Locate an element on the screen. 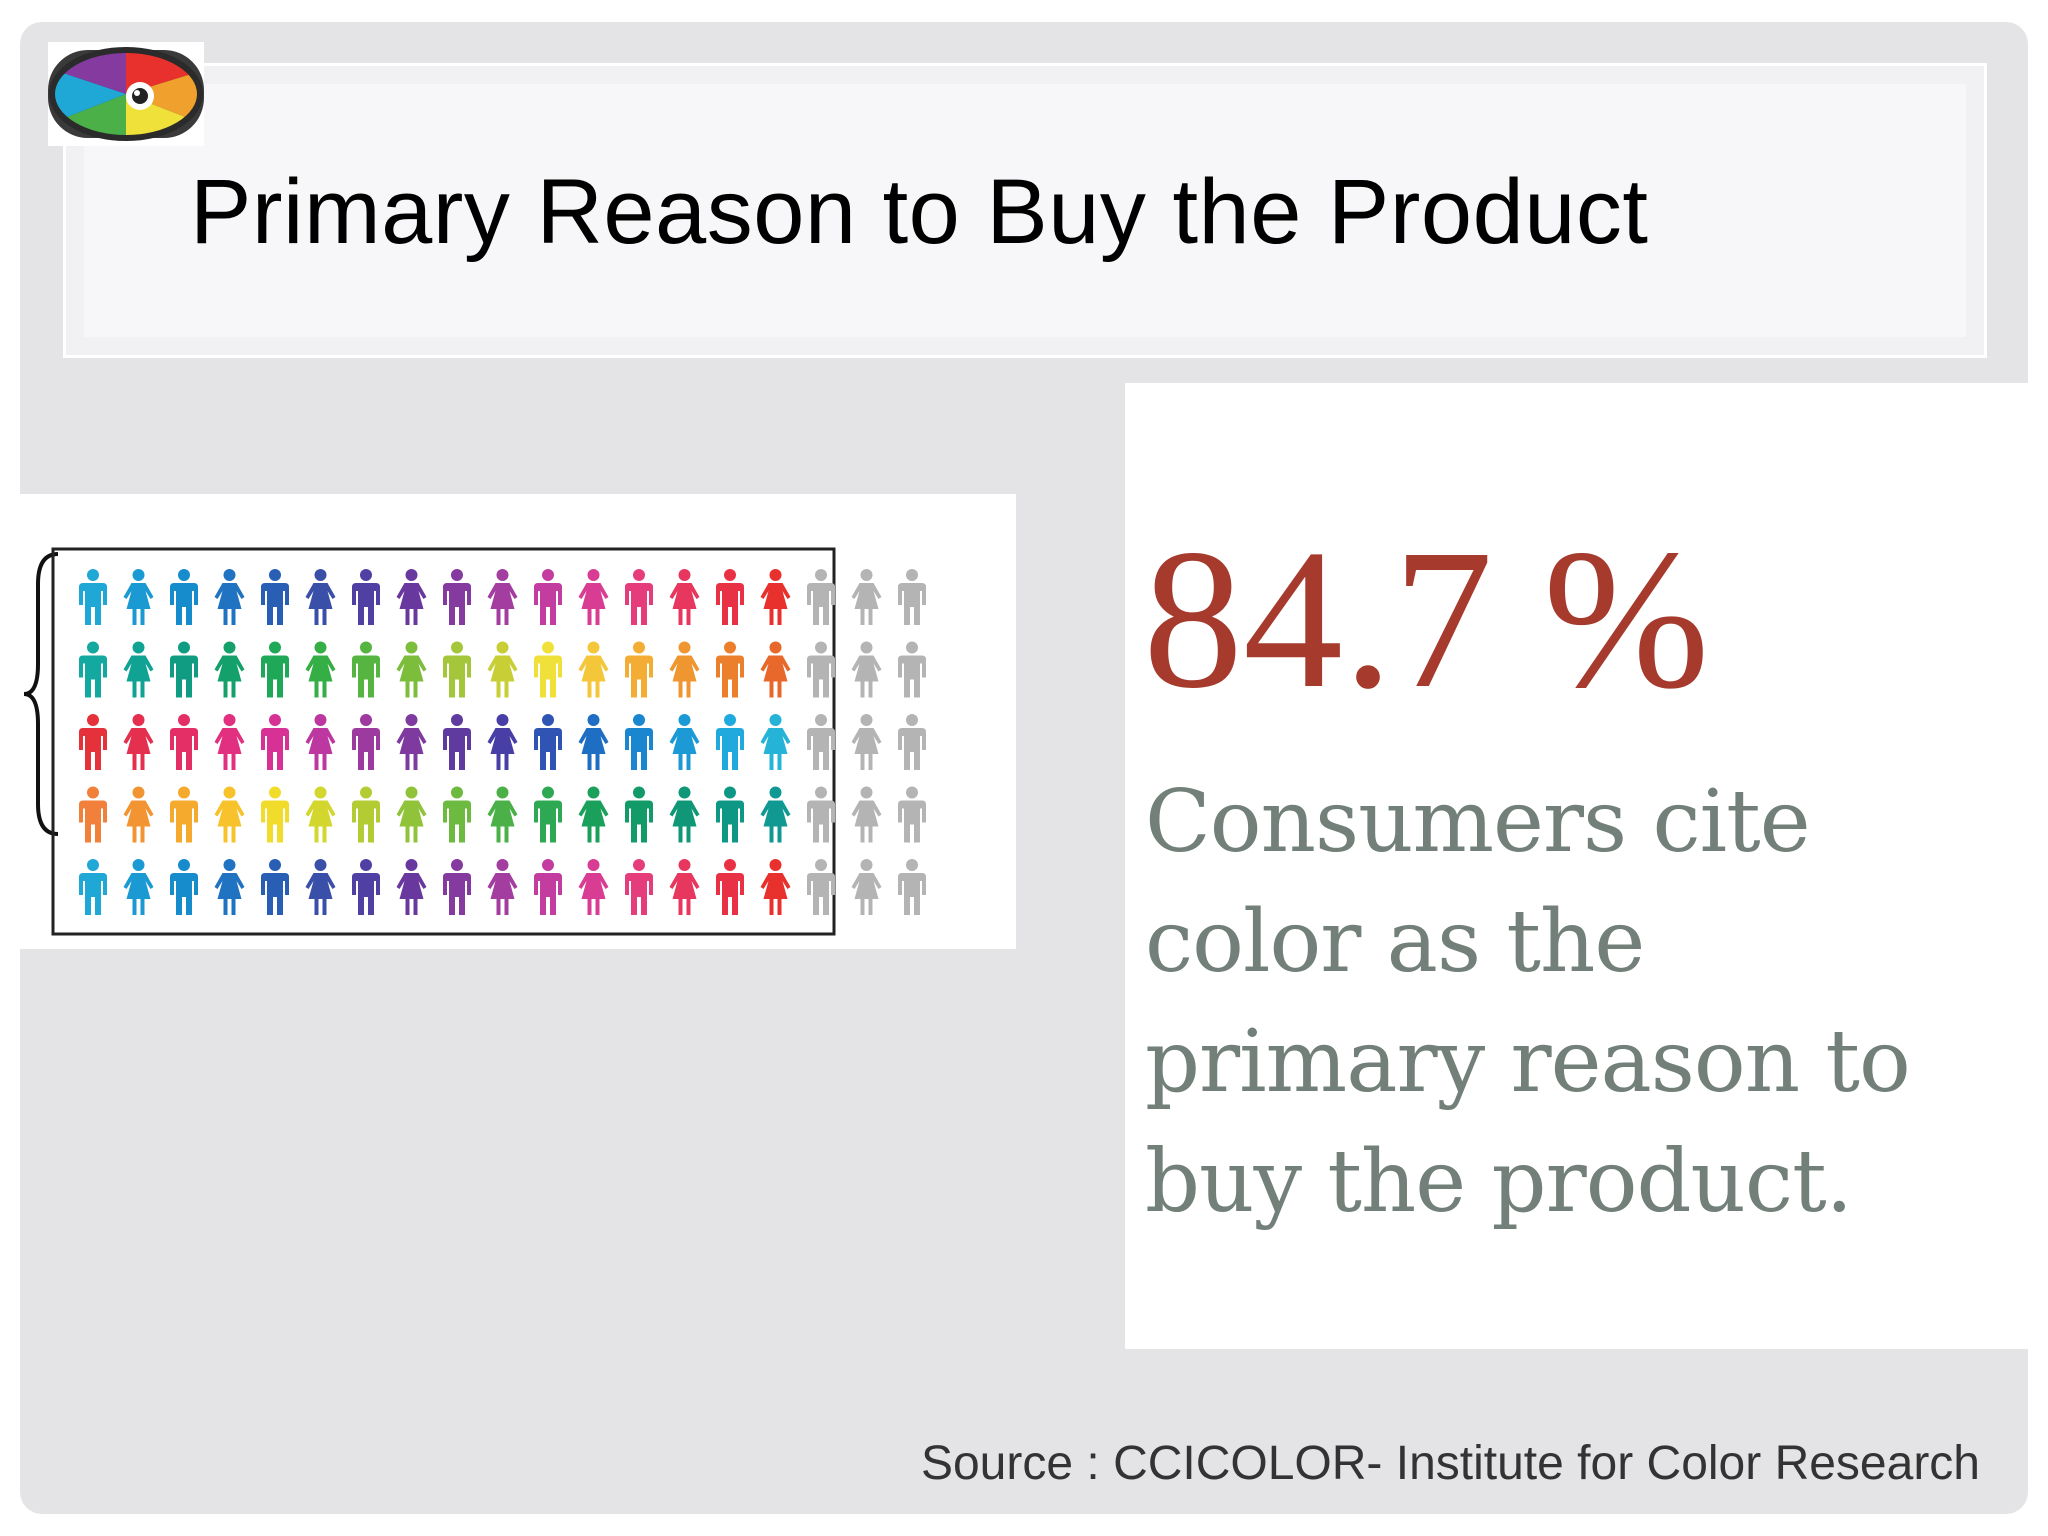 The height and width of the screenshot is (1536, 2048). curly-brace-icon is located at coordinates (41, 694).